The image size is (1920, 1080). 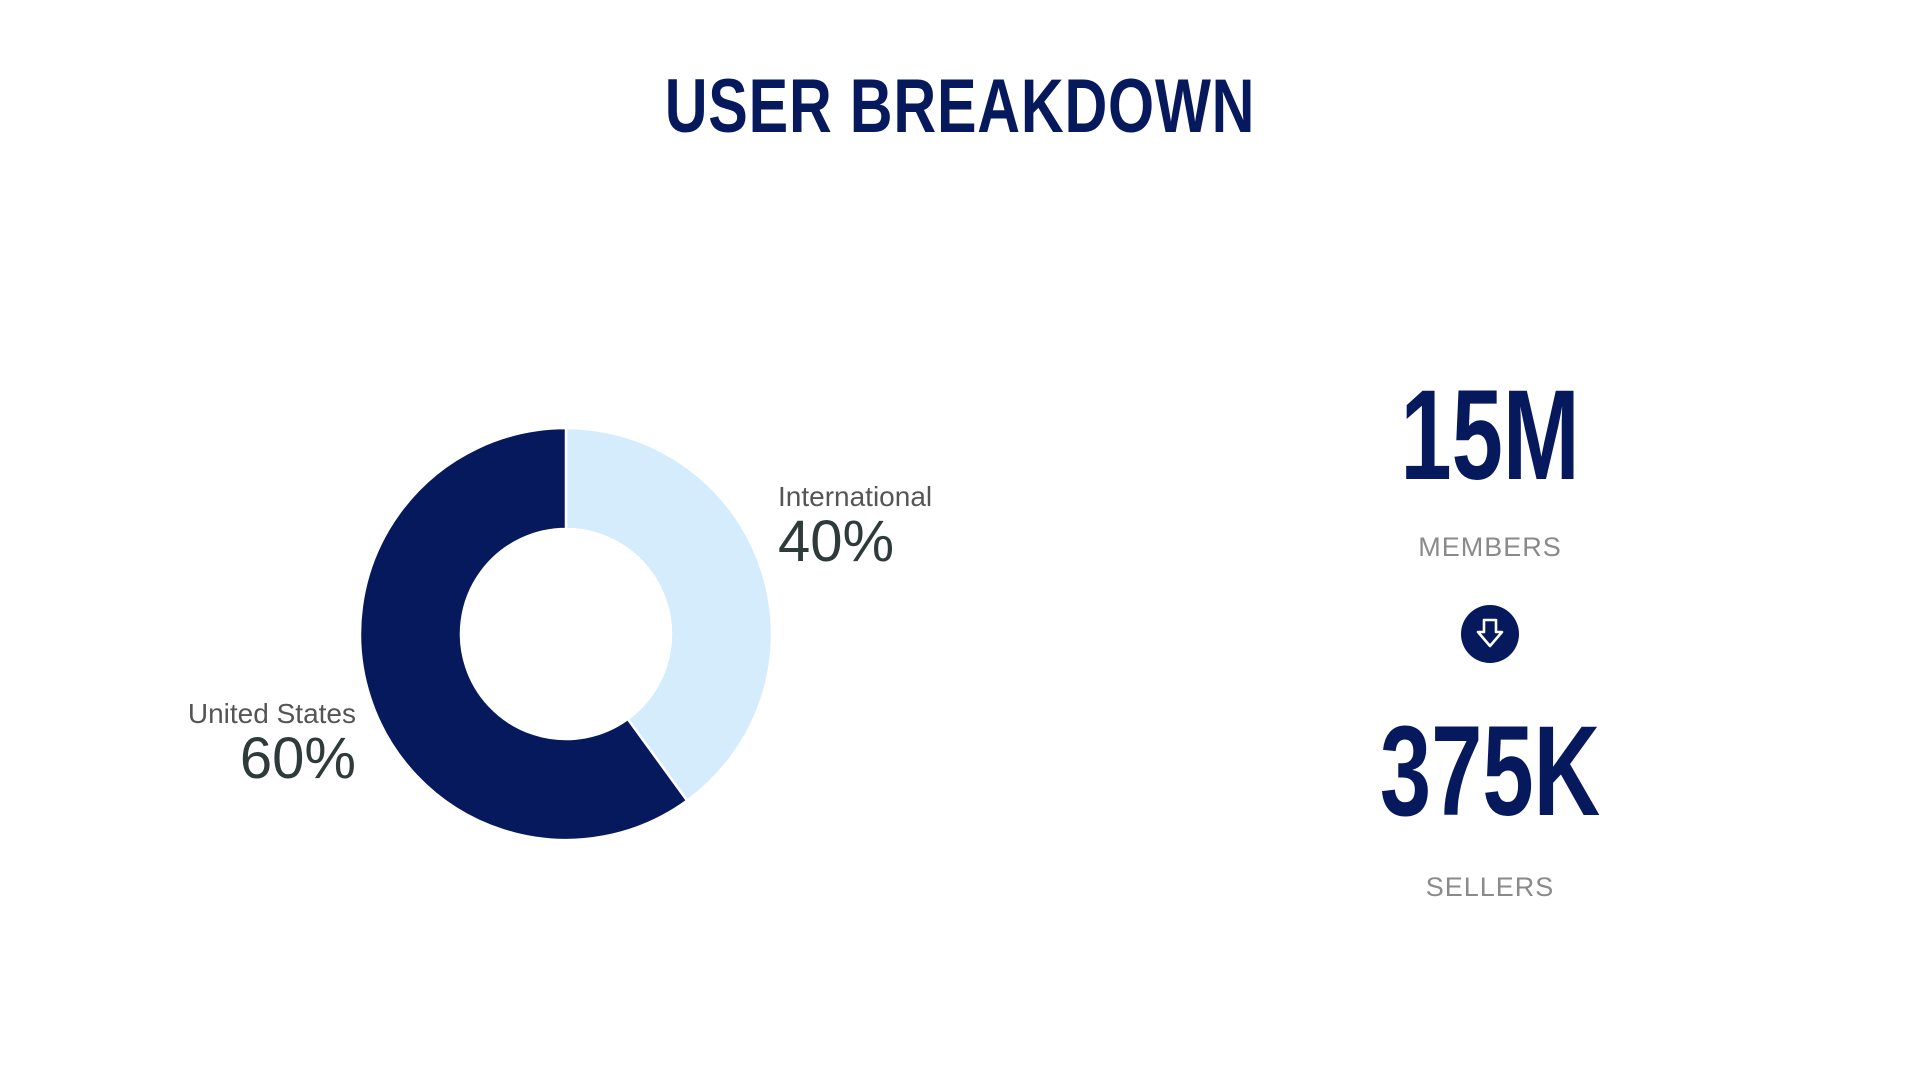 I want to click on value-label-united-states: 60%, so click(x=298, y=758).